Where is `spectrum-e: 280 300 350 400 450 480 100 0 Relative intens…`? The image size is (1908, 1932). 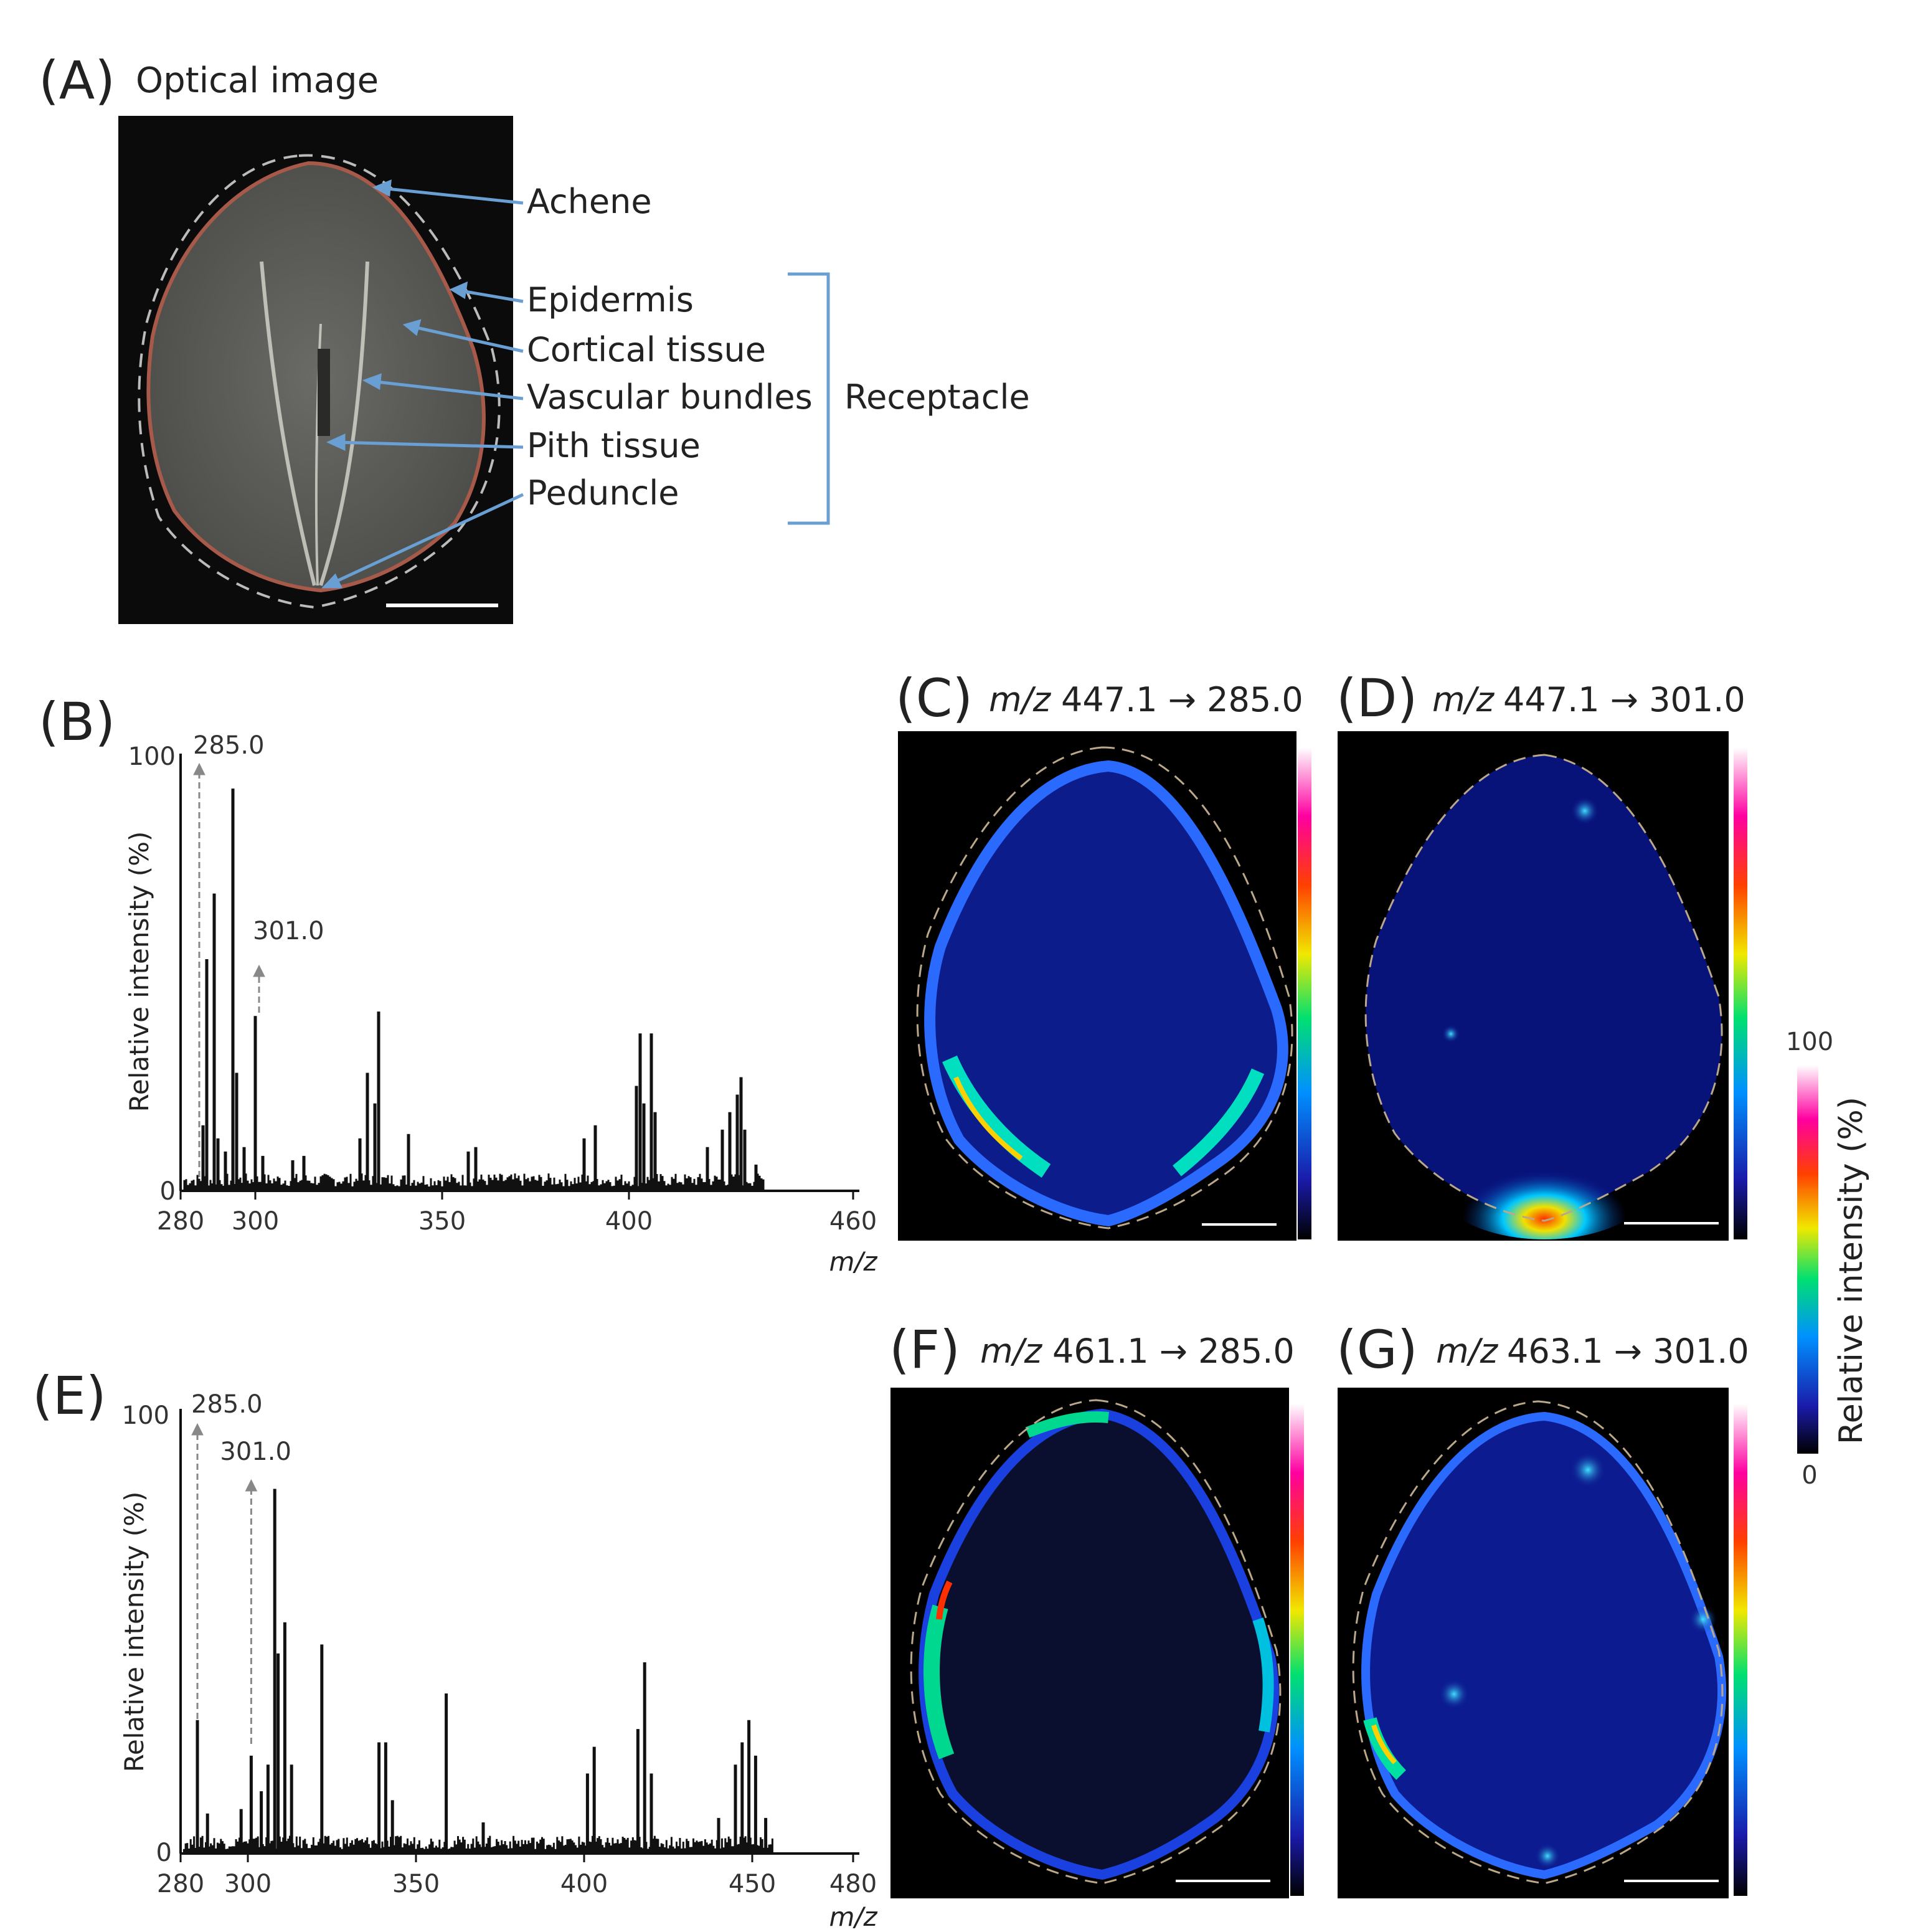
spectrum-e: 280 300 350 400 450 480 100 0 Relative intens… is located at coordinates (498, 1661).